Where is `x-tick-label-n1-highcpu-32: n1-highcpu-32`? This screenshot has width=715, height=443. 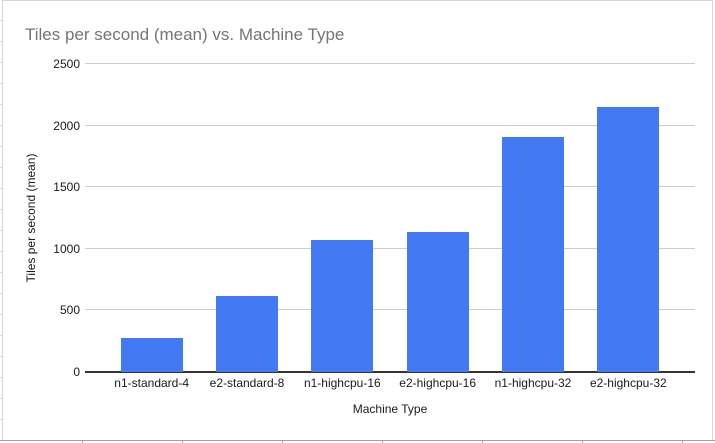
x-tick-label-n1-highcpu-32: n1-highcpu-32 is located at coordinates (533, 383).